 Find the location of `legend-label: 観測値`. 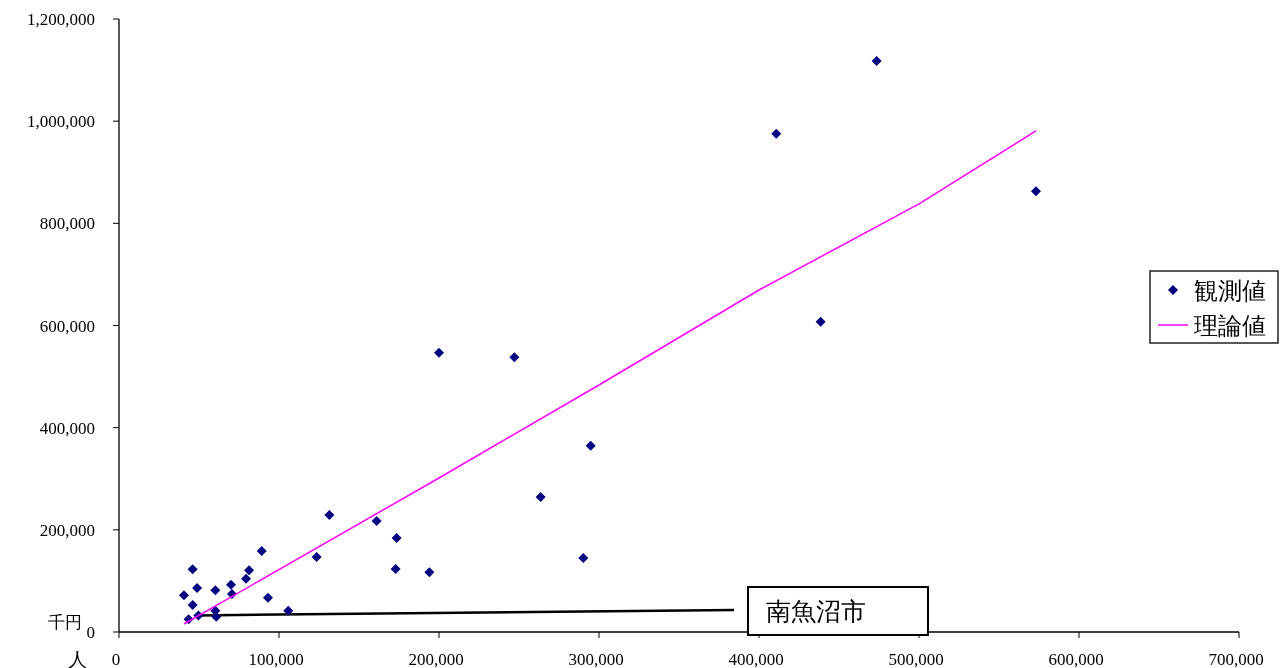

legend-label: 観測値 is located at coordinates (1230, 291).